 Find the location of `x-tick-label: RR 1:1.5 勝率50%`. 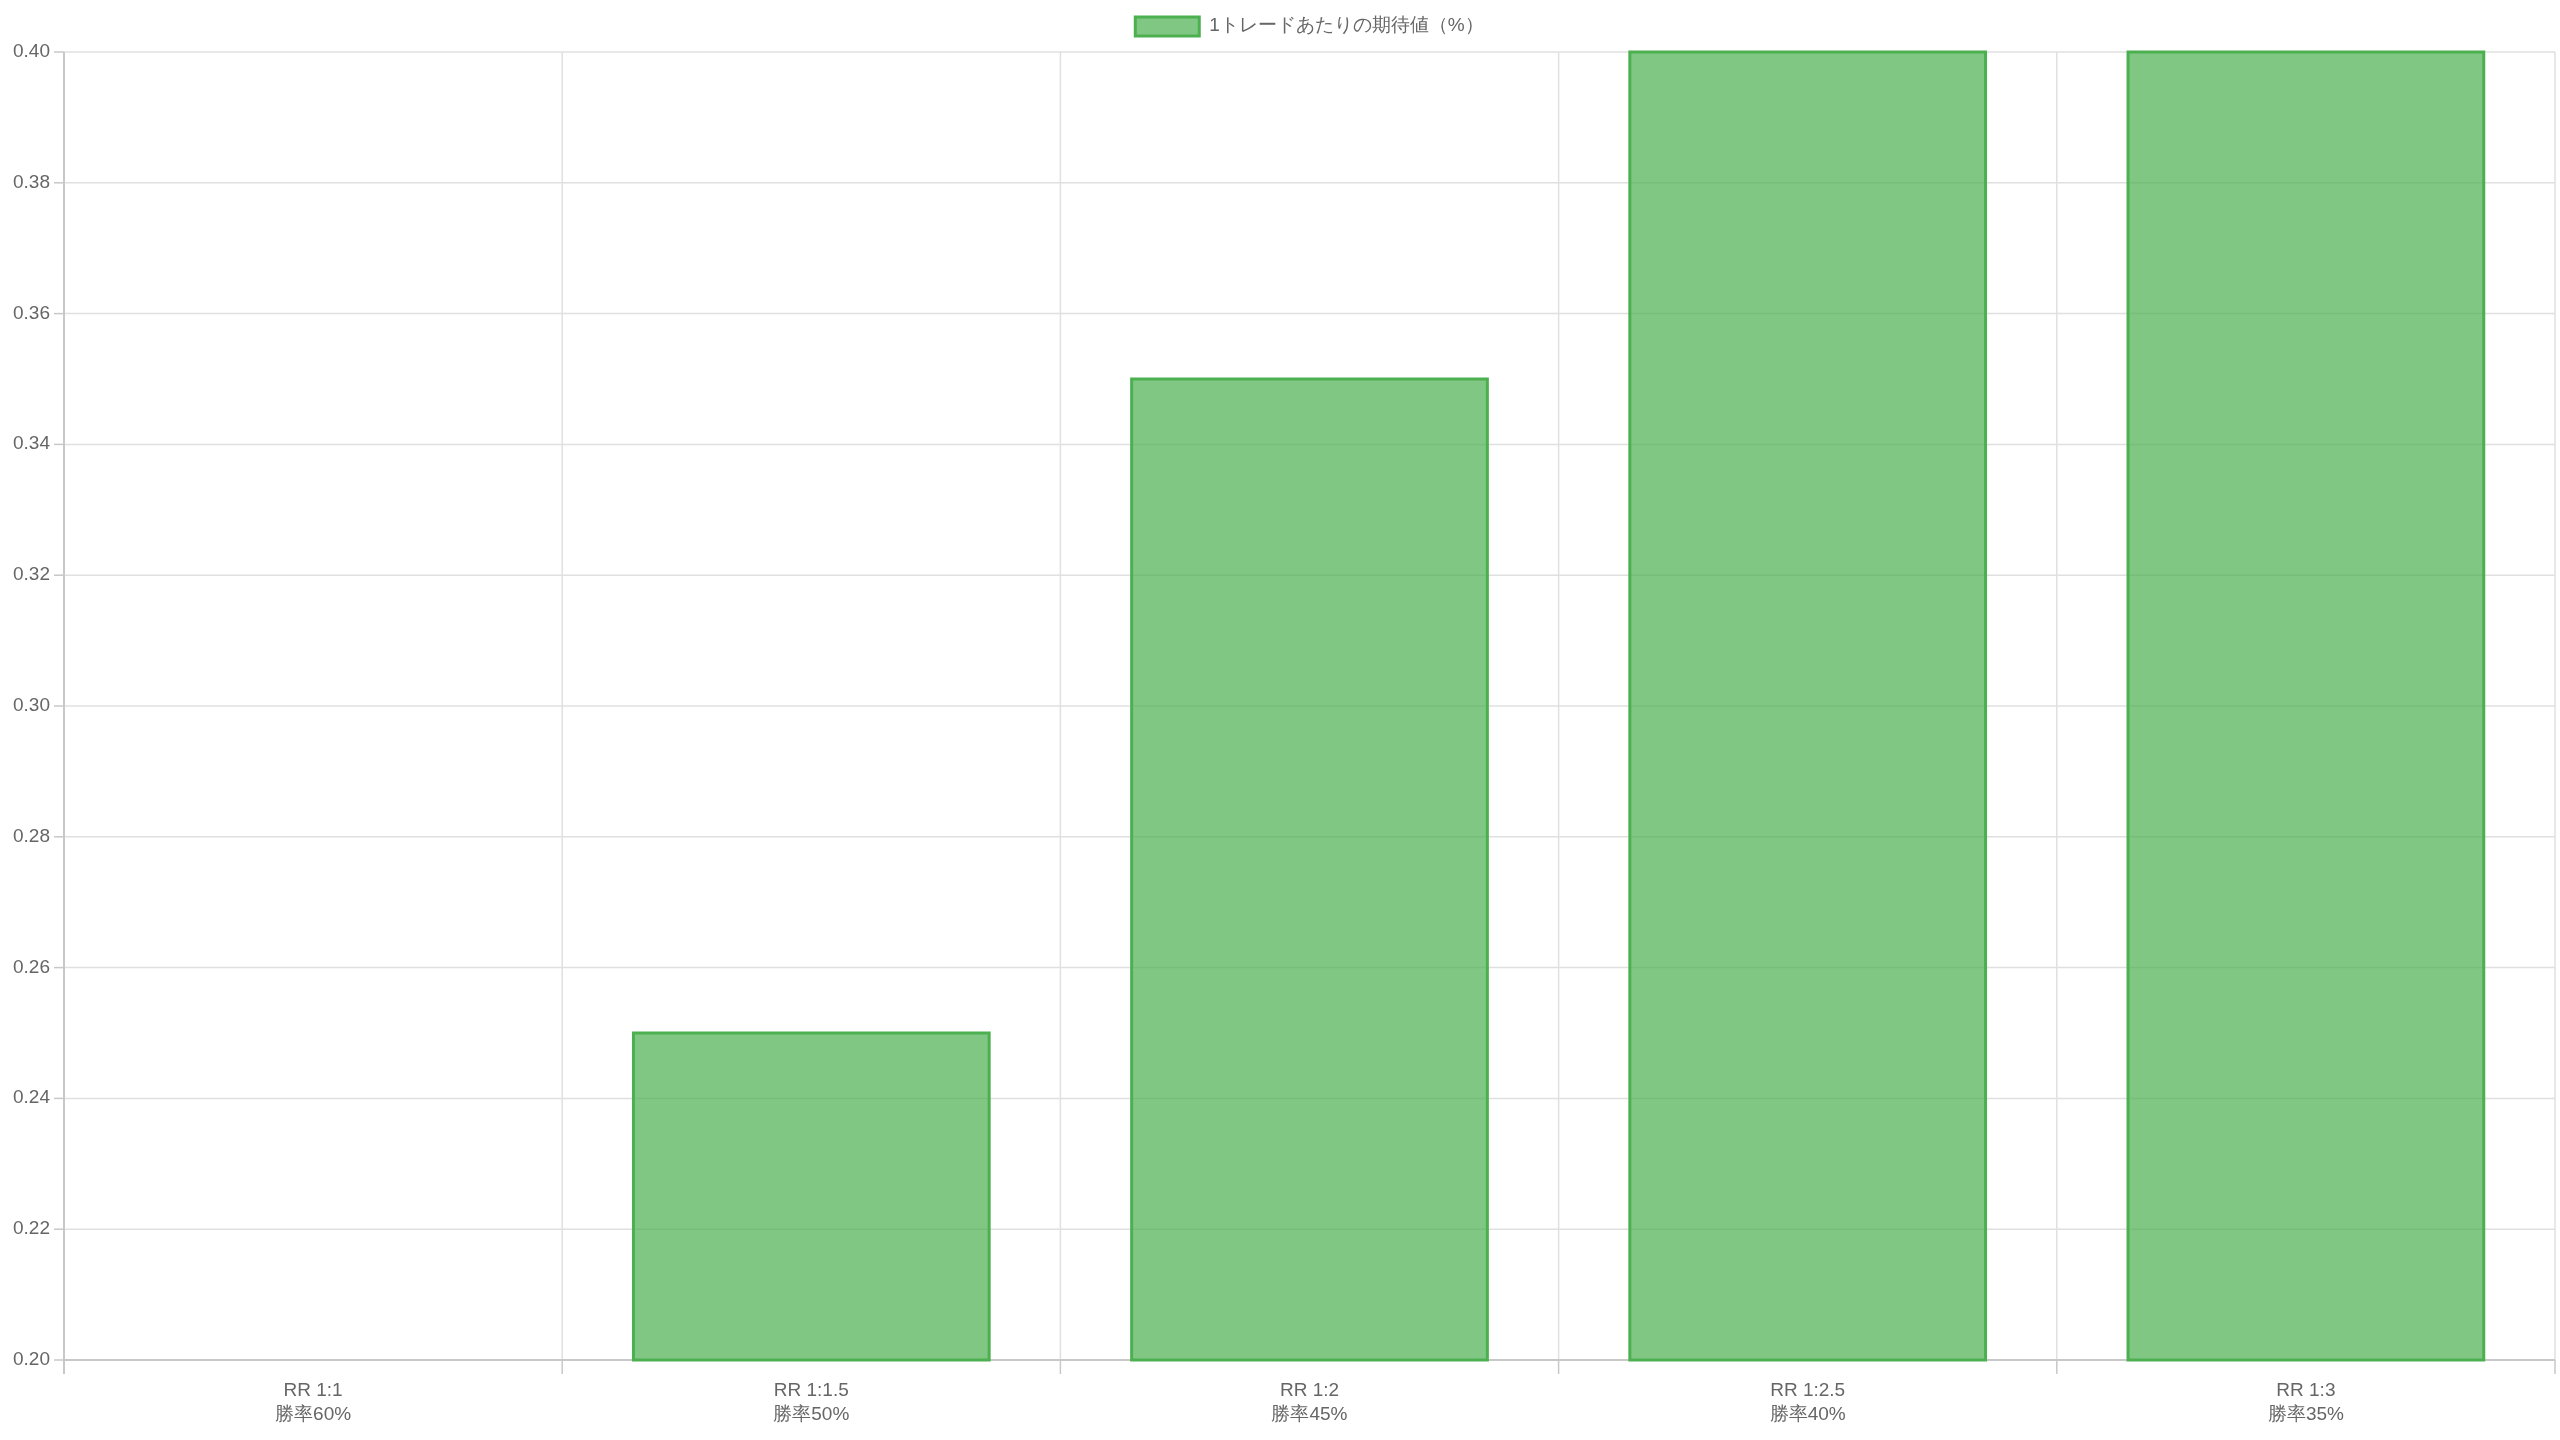

x-tick-label: RR 1:1.5 勝率50% is located at coordinates (811, 1401).